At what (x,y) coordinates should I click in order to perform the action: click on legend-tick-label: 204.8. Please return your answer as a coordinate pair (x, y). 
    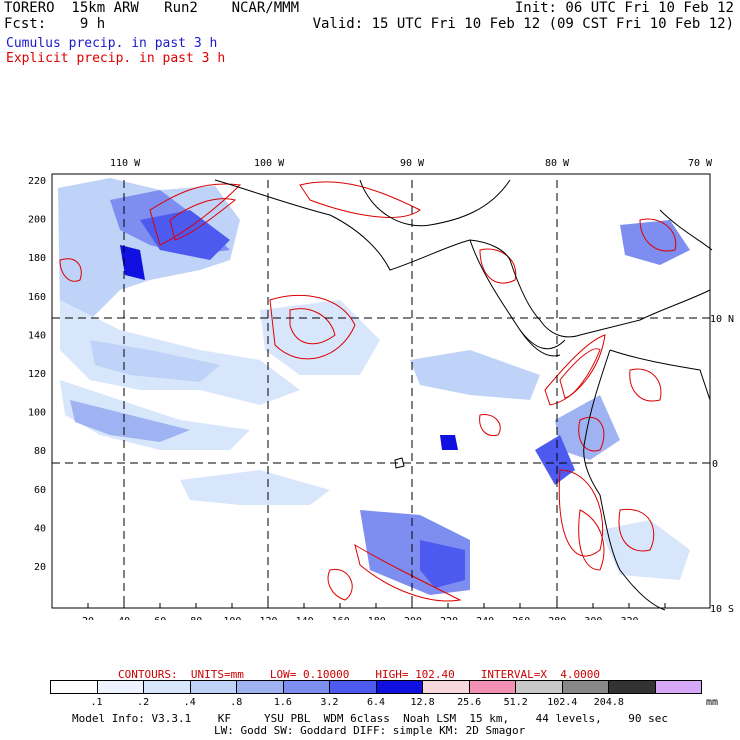
    Looking at the image, I should click on (608, 702).